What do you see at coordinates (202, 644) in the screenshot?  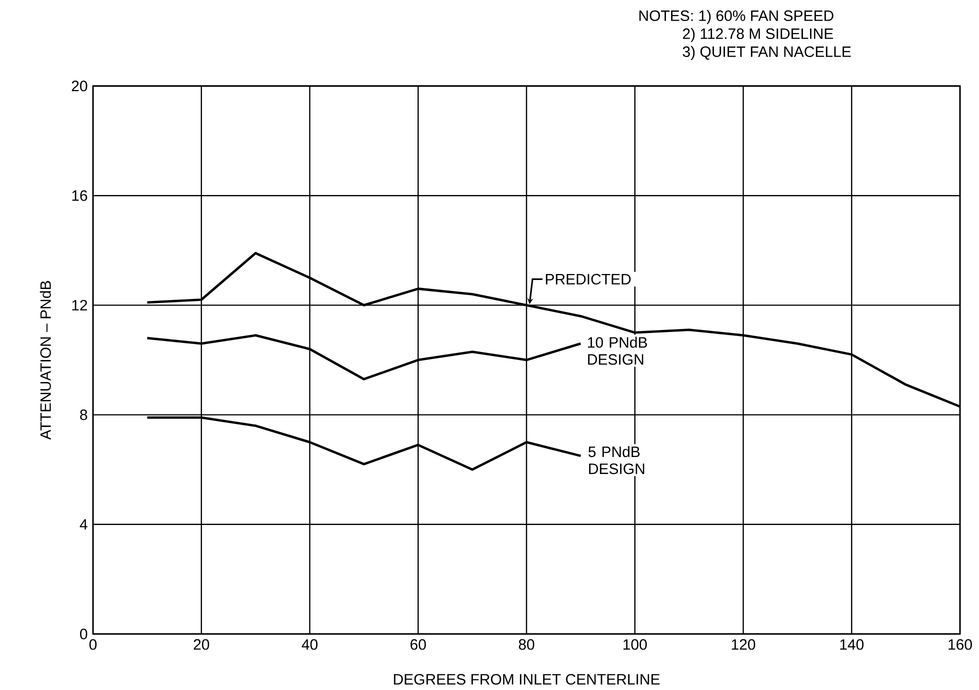 I see `x-tick-label: 20` at bounding box center [202, 644].